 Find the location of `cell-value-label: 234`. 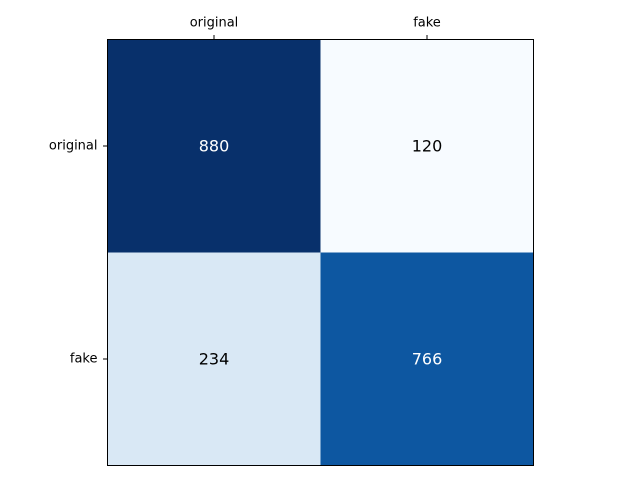

cell-value-label: 234 is located at coordinates (214, 359).